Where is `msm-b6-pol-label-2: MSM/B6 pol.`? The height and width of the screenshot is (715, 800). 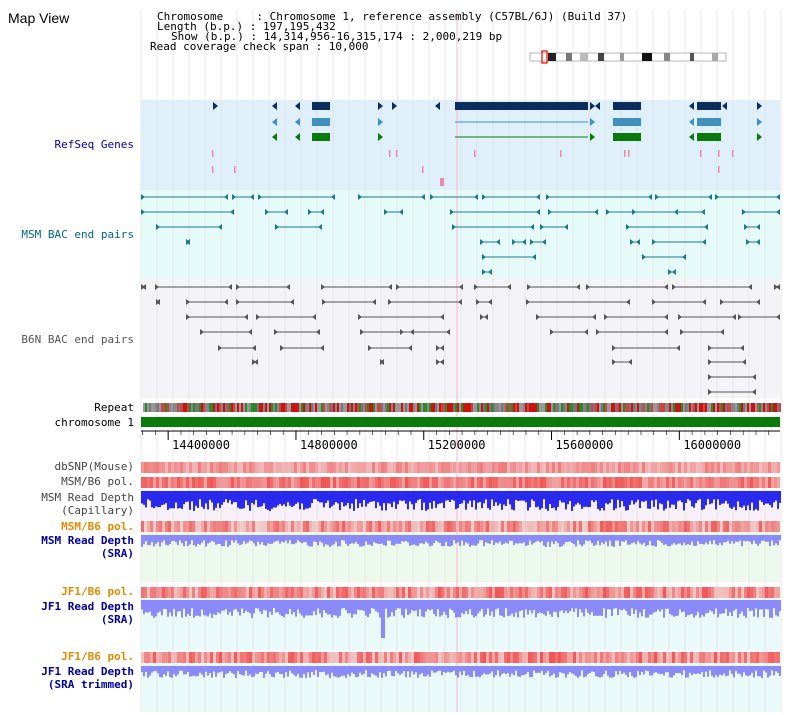
msm-b6-pol-label-2: MSM/B6 pol. is located at coordinates (97, 526).